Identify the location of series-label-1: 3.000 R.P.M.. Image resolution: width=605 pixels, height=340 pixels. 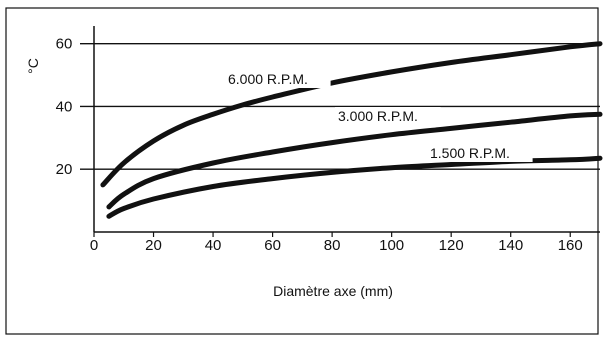
(378, 116).